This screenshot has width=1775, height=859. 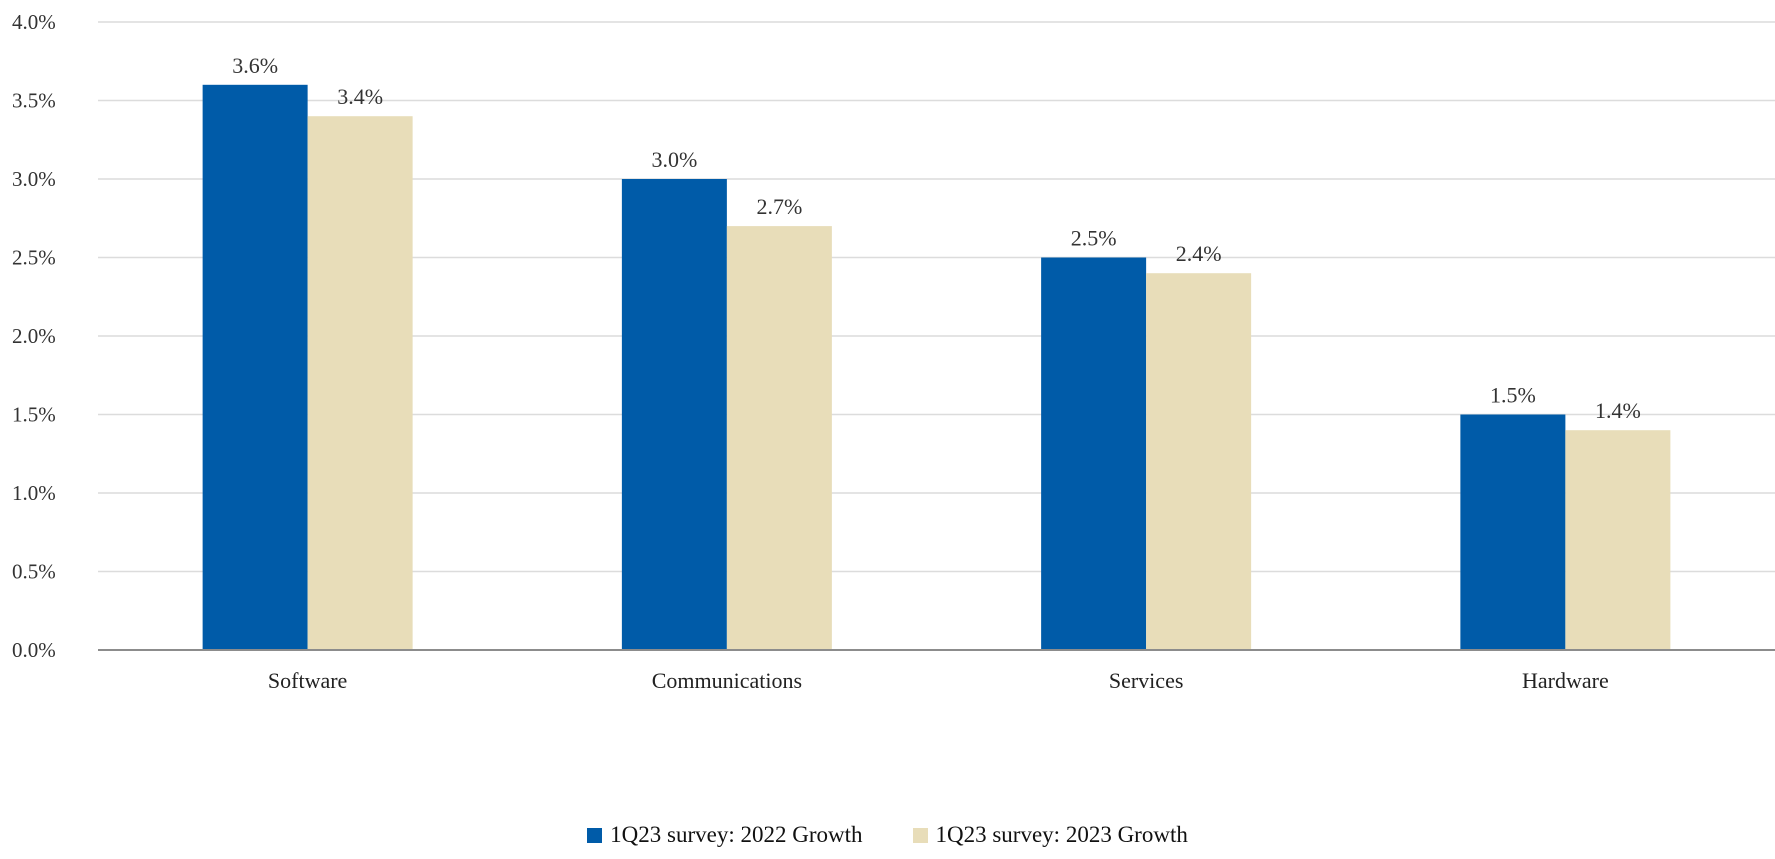 What do you see at coordinates (727, 680) in the screenshot?
I see `x-tick-label: Communications` at bounding box center [727, 680].